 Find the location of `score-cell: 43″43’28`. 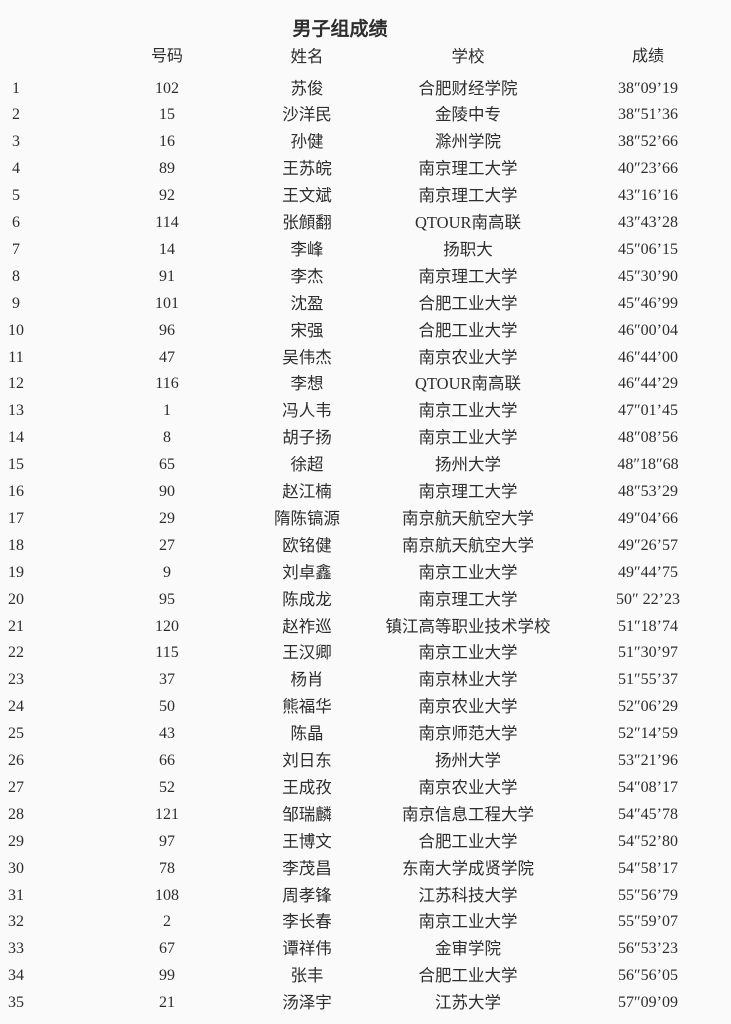

score-cell: 43″43’28 is located at coordinates (648, 222).